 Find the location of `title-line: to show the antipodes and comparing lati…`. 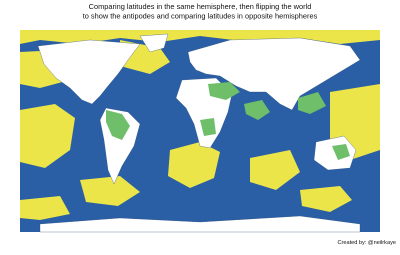

title-line: to show the antipodes and comparing lati… is located at coordinates (200, 16).